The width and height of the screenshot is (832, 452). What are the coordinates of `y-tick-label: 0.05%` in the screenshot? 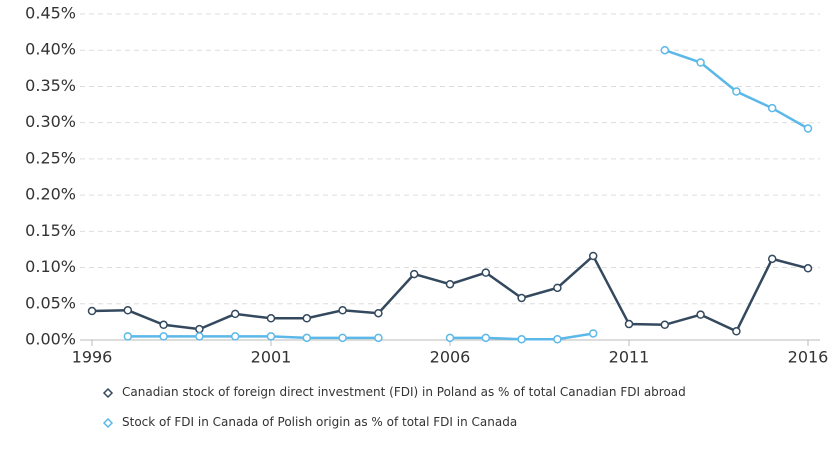 It's located at (50, 302).